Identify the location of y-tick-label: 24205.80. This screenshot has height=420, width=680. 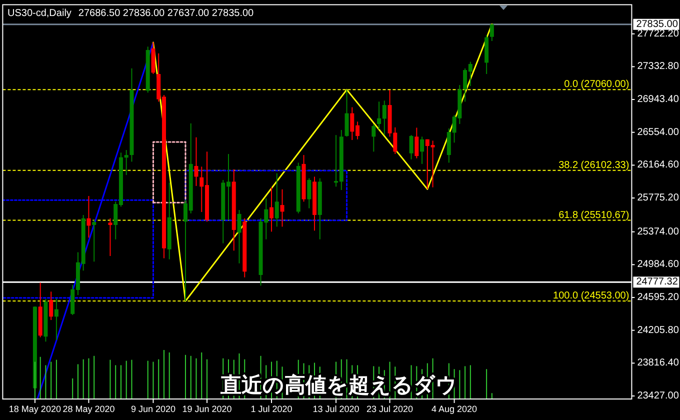
(658, 330).